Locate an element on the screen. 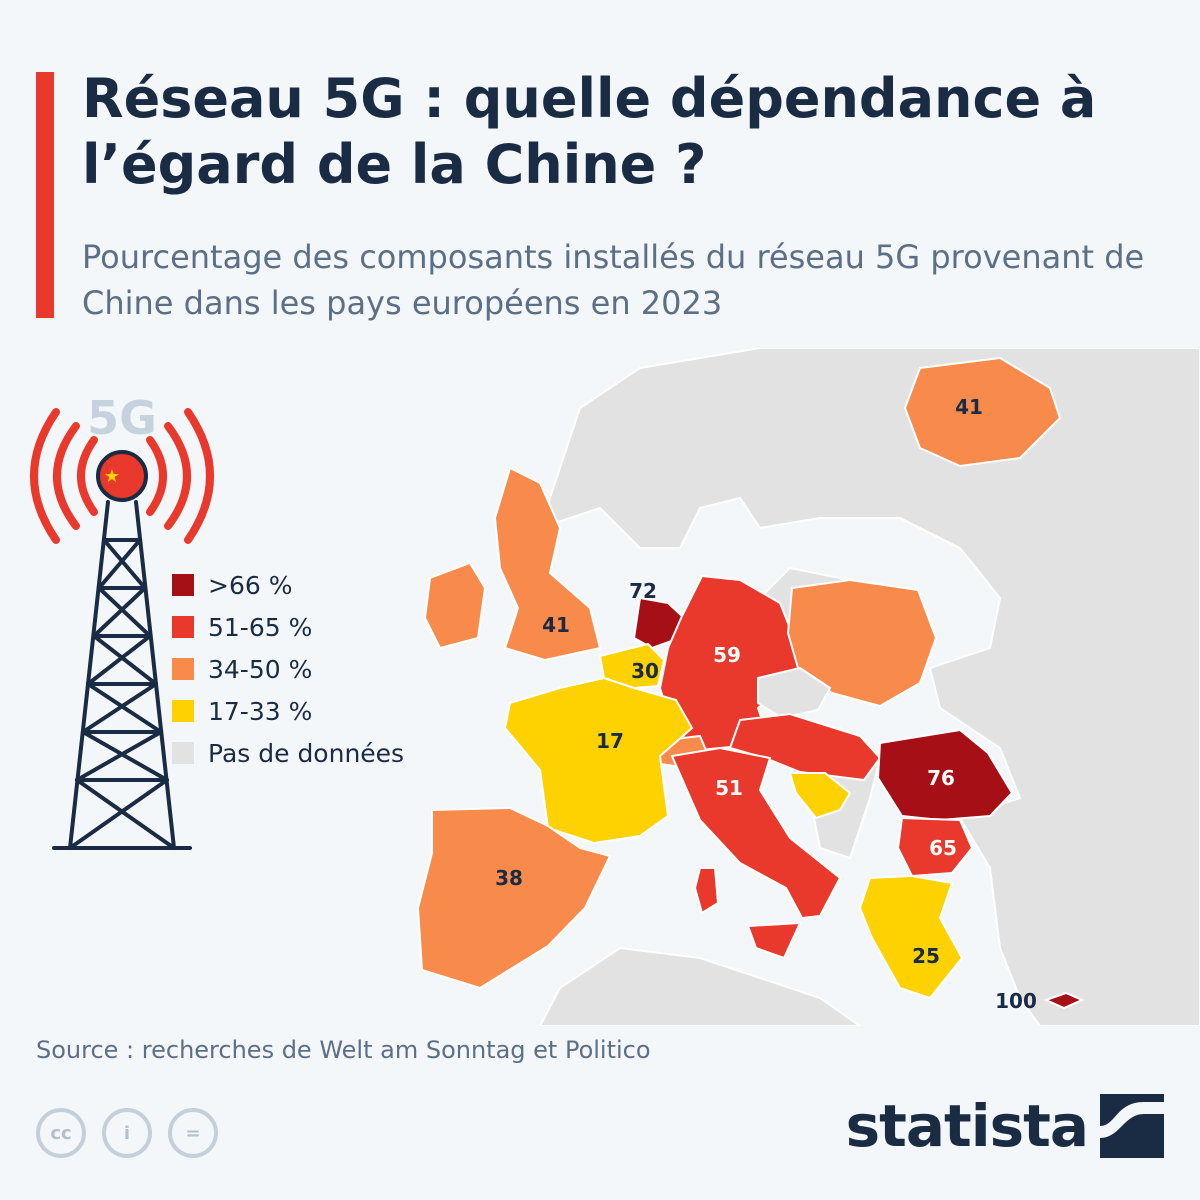 This screenshot has height=1200, width=1200. value-label-germany: 59 is located at coordinates (727, 655).